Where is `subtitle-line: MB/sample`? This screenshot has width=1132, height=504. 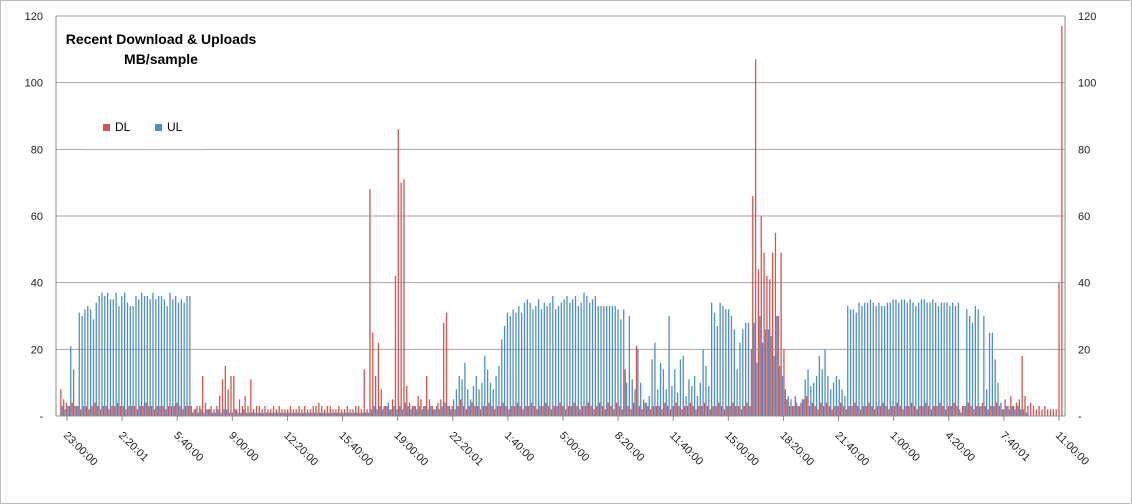 subtitle-line: MB/sample is located at coordinates (161, 59).